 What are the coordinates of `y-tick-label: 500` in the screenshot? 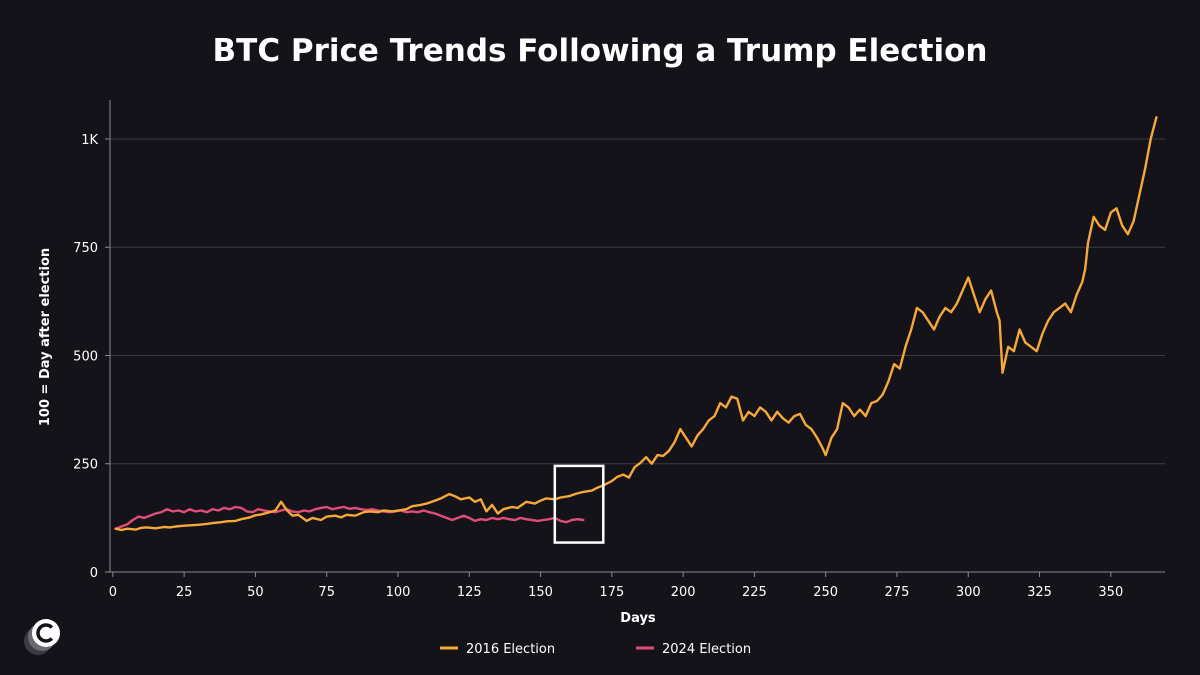 It's located at (85, 356).